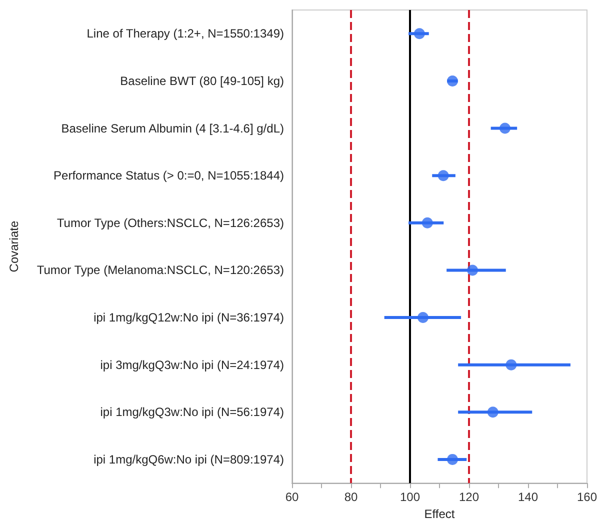  What do you see at coordinates (202, 81) in the screenshot?
I see `y-tick-label: Baseline BWT (80 [49-105] kg)` at bounding box center [202, 81].